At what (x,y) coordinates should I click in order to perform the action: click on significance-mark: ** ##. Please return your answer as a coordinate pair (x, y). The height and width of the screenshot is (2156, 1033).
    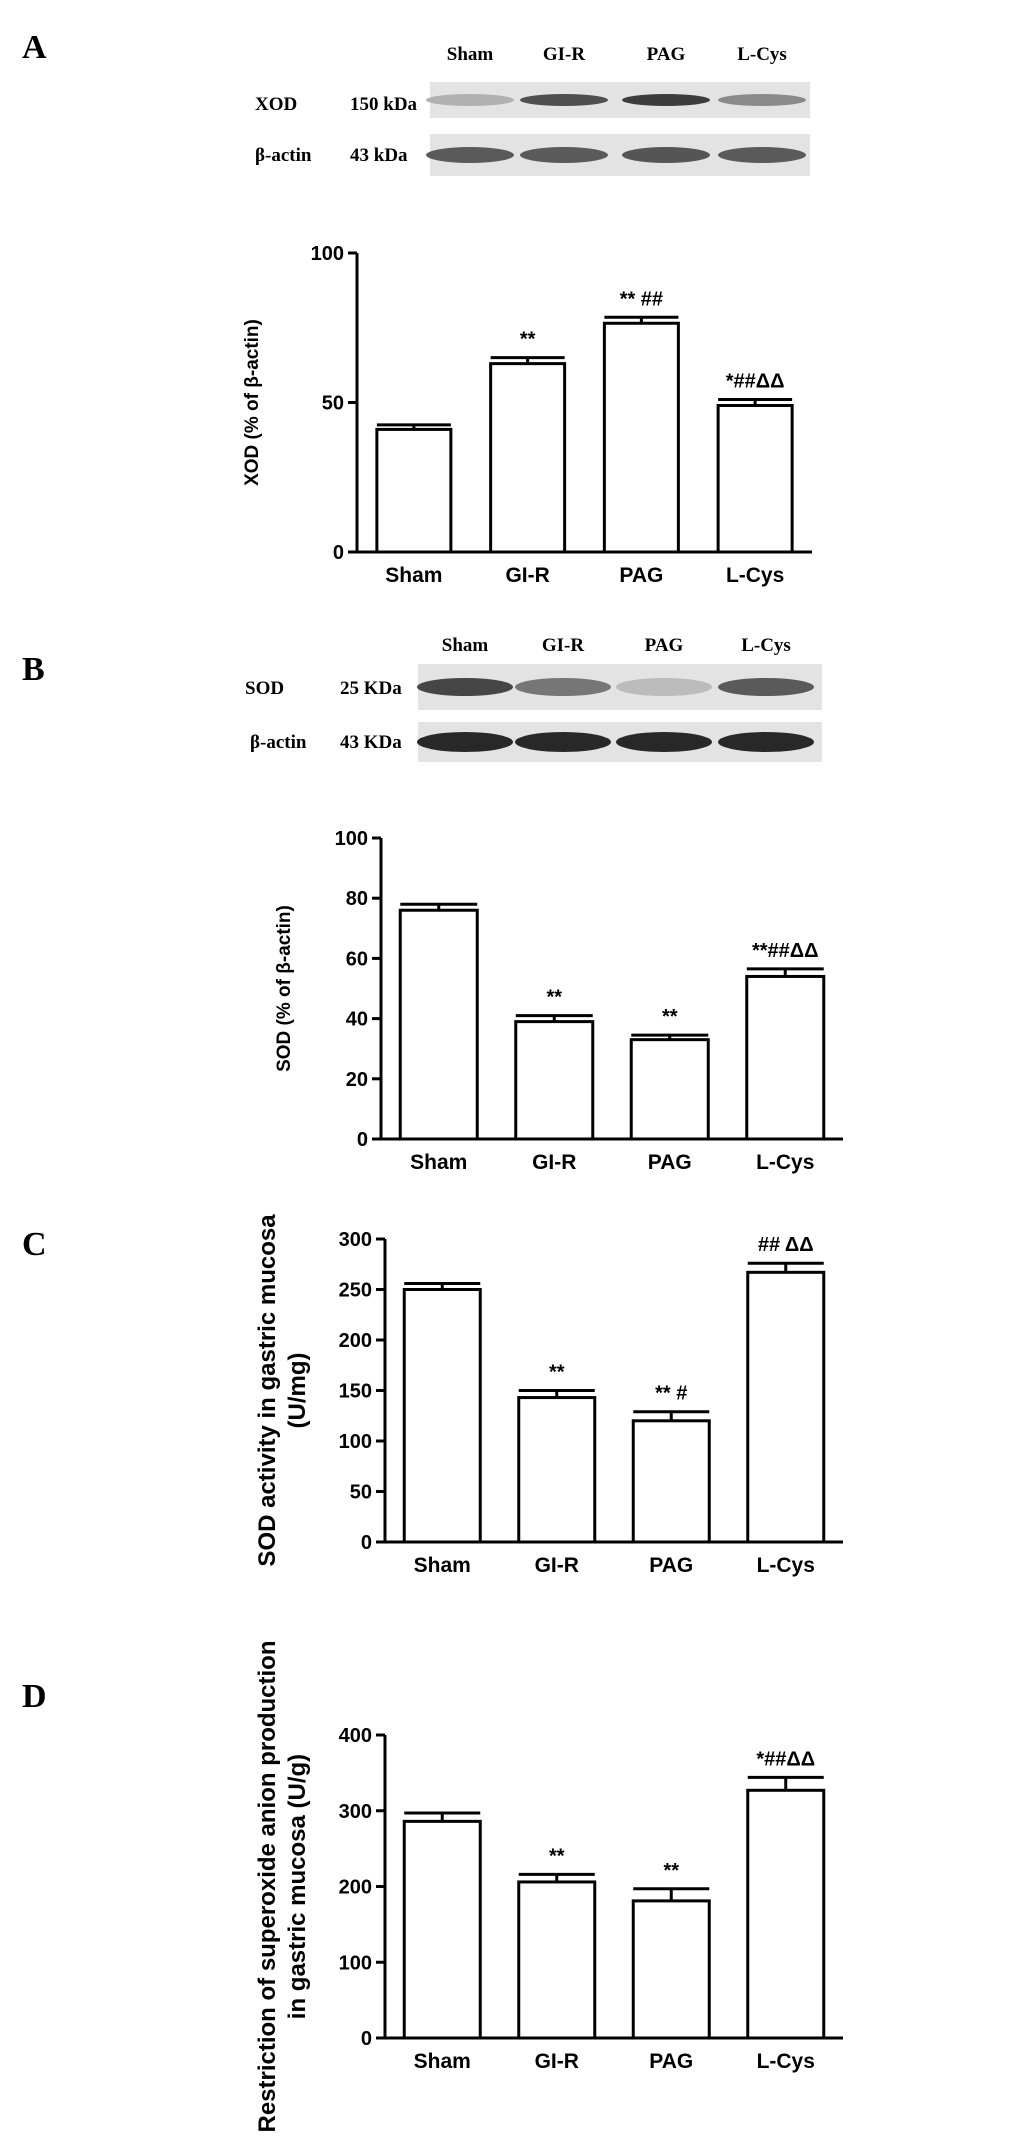
    Looking at the image, I should click on (641, 299).